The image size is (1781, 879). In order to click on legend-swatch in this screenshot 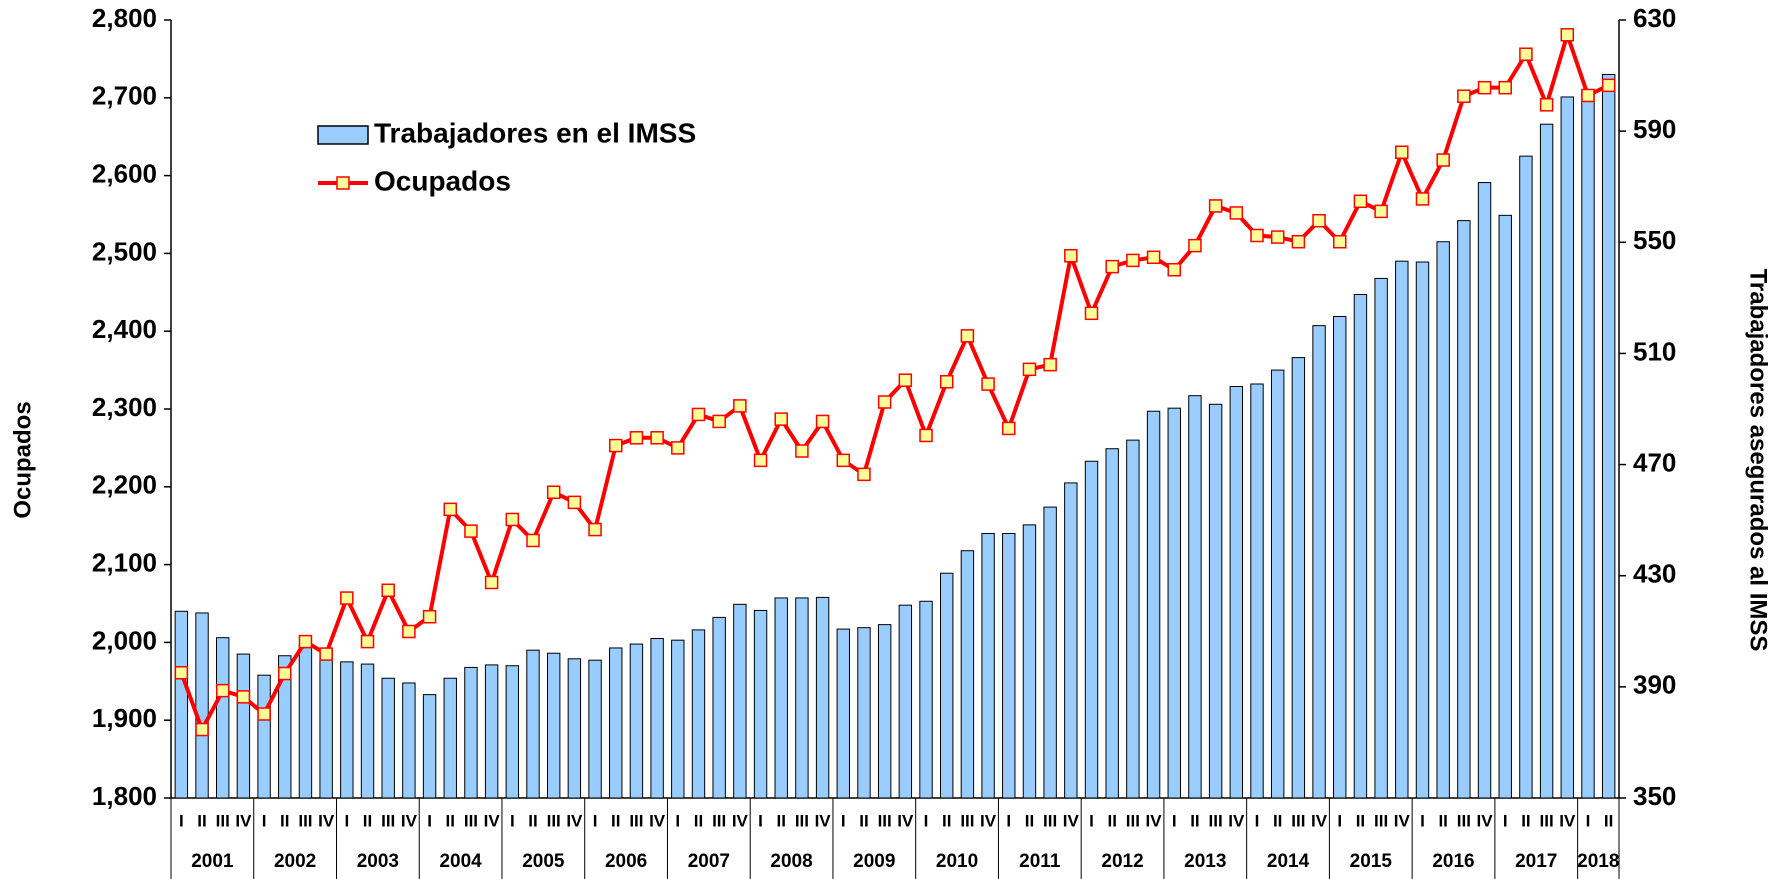, I will do `click(343, 135)`.